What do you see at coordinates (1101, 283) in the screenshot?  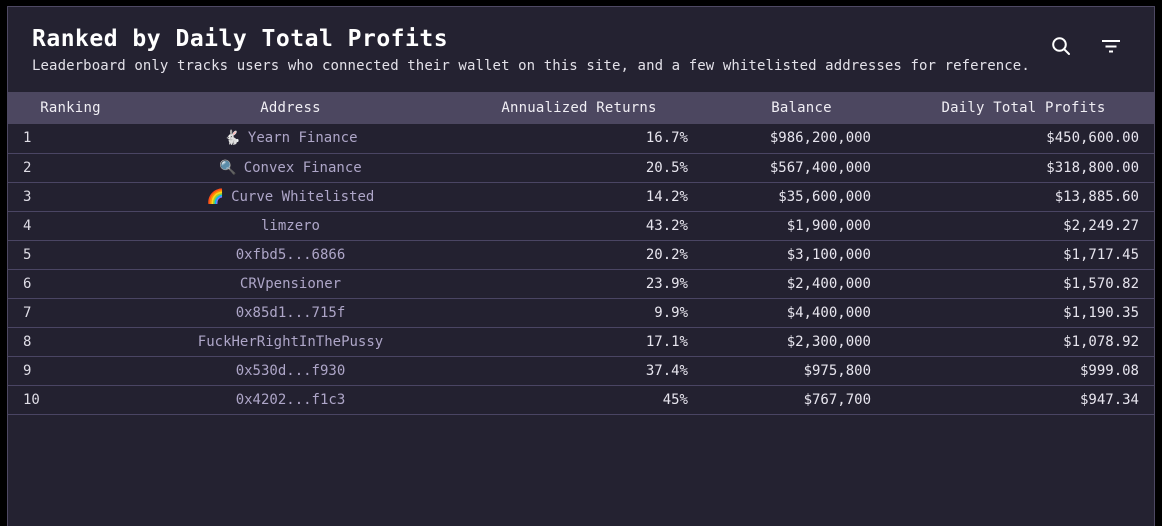 I see `cell-daily-total-profits: $1,570.82` at bounding box center [1101, 283].